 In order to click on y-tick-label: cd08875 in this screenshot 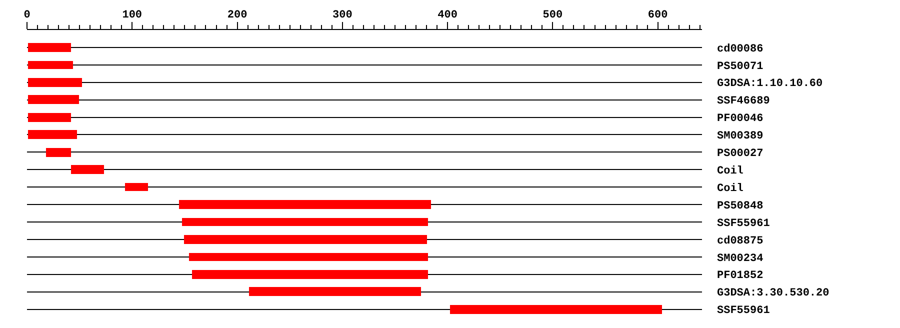, I will do `click(740, 241)`.